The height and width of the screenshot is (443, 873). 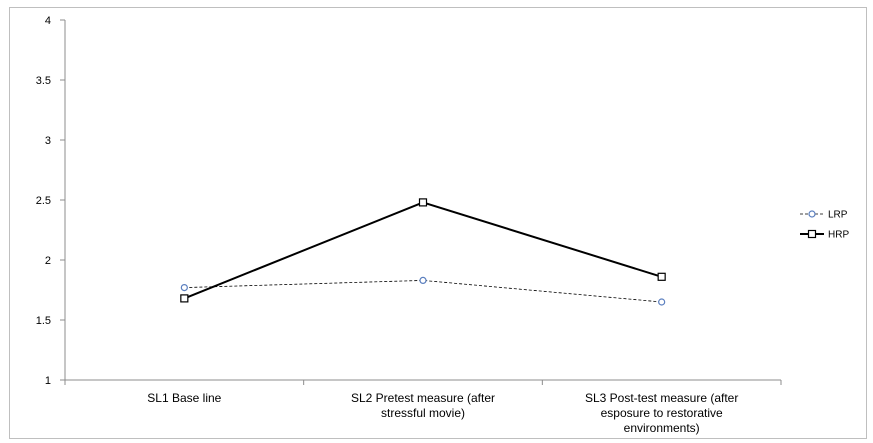 I want to click on x-category-label-line: SL1 Base line, so click(x=184, y=398).